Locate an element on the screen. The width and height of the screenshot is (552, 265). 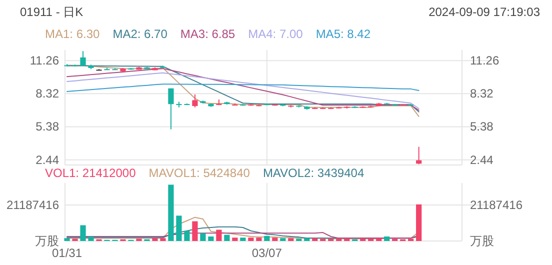
text: MA3: 6.85 is located at coordinates (208, 34).